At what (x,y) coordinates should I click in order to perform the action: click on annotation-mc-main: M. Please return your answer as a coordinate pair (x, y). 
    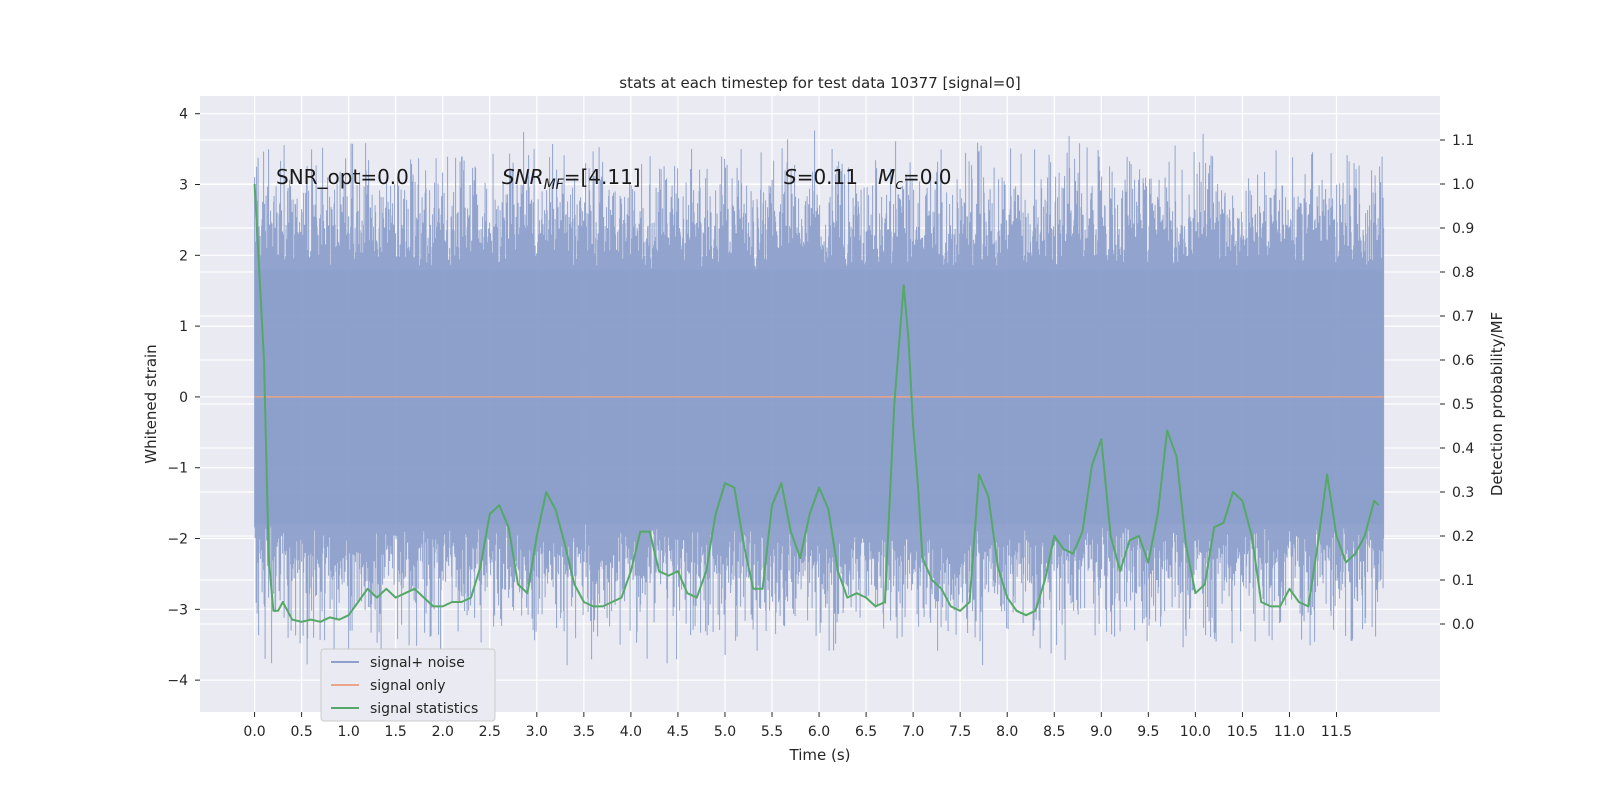
    Looking at the image, I should click on (886, 177).